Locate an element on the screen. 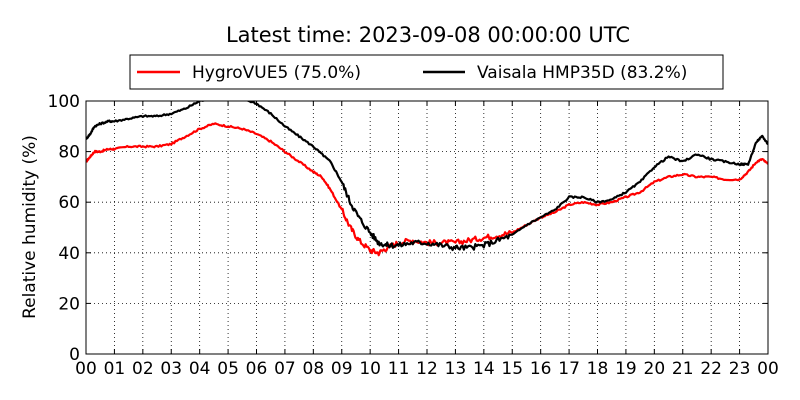  x-tick-label: 09 is located at coordinates (342, 369).